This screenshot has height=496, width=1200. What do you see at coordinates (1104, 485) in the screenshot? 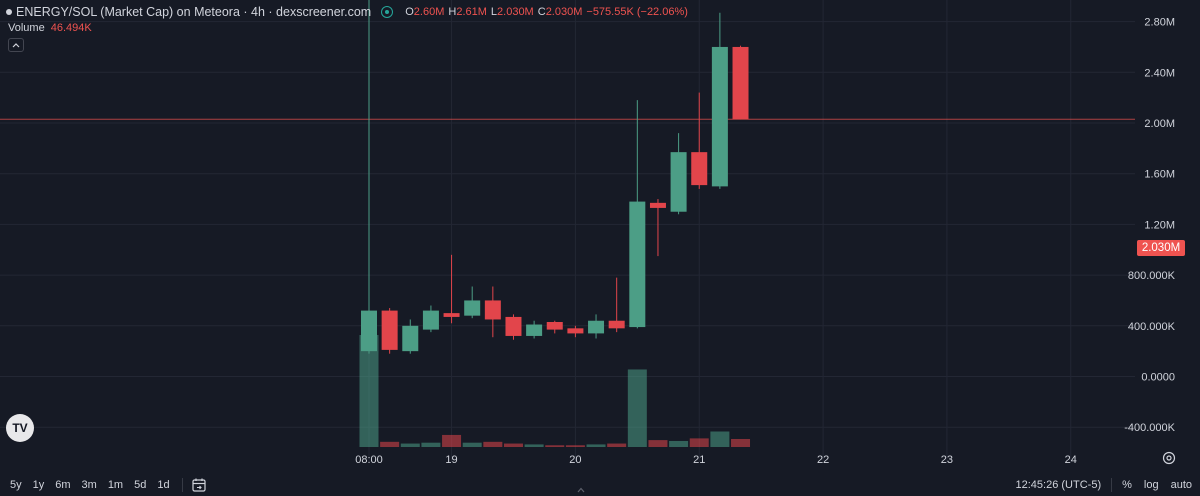
I see `bottom-right-controls: 12:45:26 (UTC-5) % log auto` at bounding box center [1104, 485].